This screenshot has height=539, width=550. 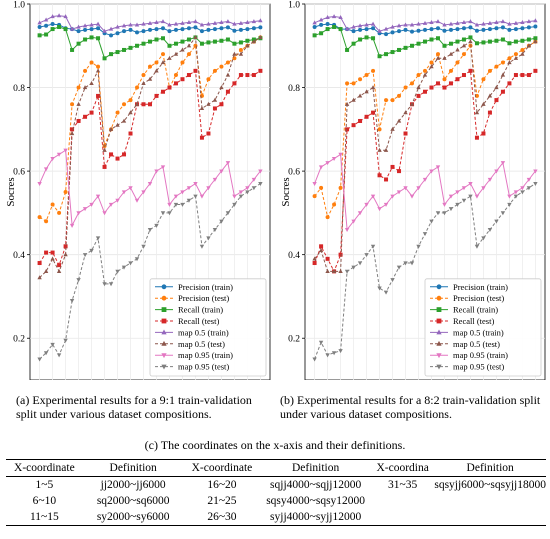 I want to click on y-tick-label: 0.2, so click(x=294, y=340).